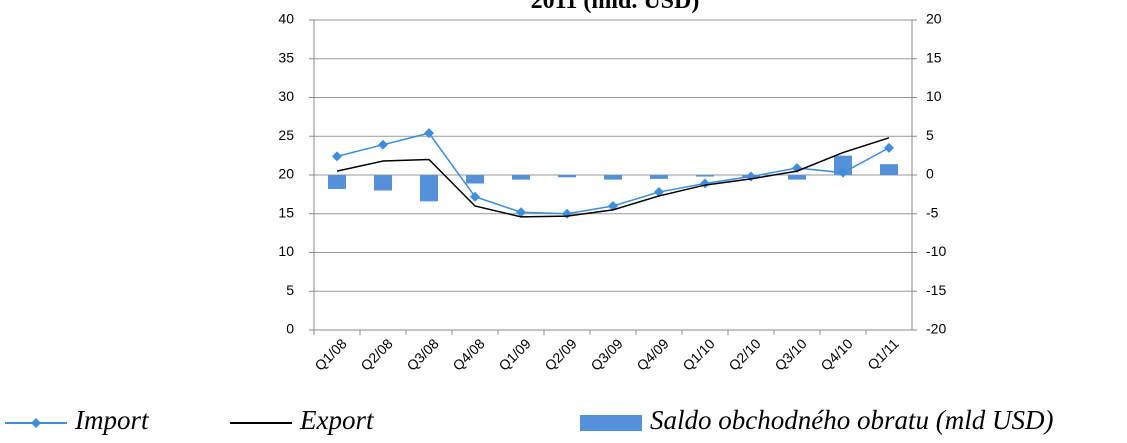  I want to click on y-tick-label: 15, so click(286, 212).